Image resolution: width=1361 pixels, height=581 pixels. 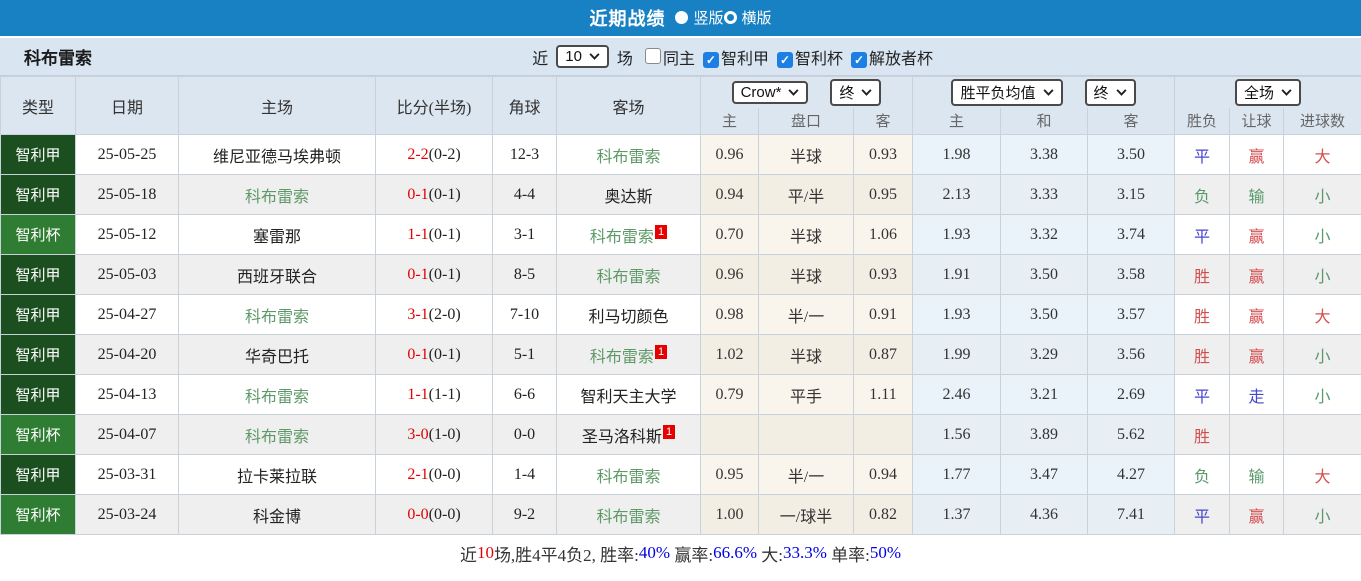 I want to click on away-team-cell: 科布雷索 1, so click(x=628, y=354).